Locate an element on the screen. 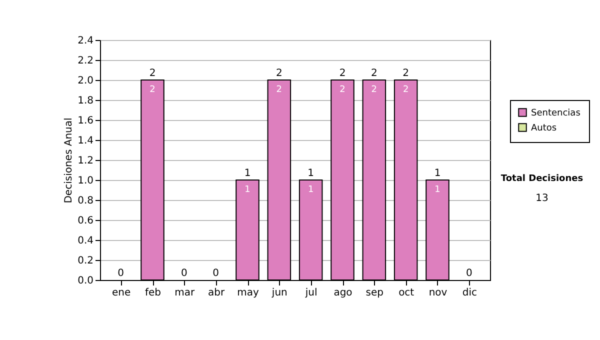  text: 13 is located at coordinates (542, 198).